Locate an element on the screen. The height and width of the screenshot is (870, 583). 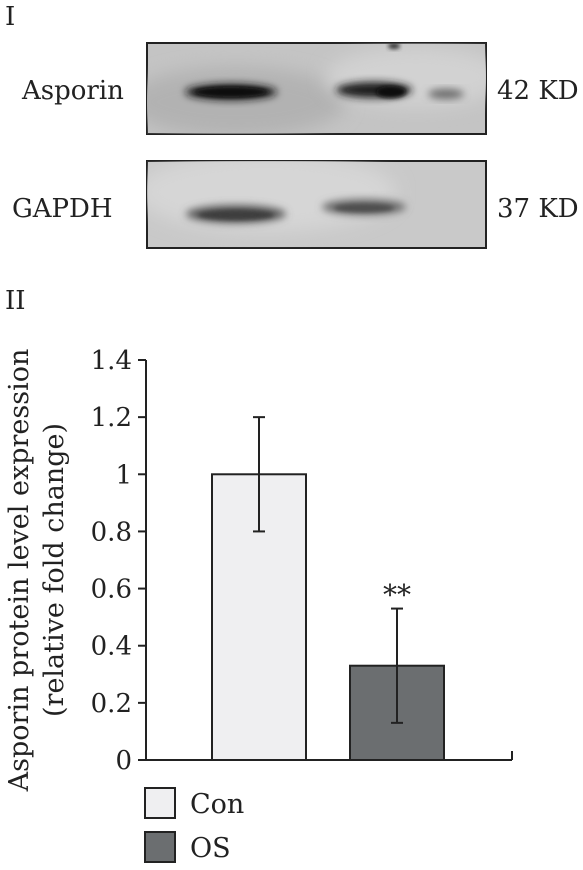
y-tick-label: 0.2 is located at coordinates (111, 704).